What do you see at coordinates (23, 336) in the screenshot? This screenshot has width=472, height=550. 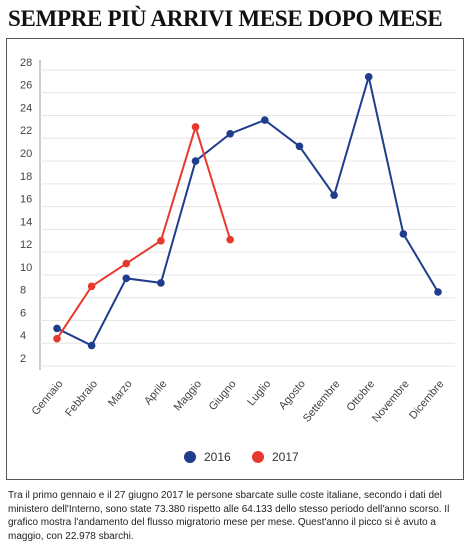 I see `y-tick-label: 4` at bounding box center [23, 336].